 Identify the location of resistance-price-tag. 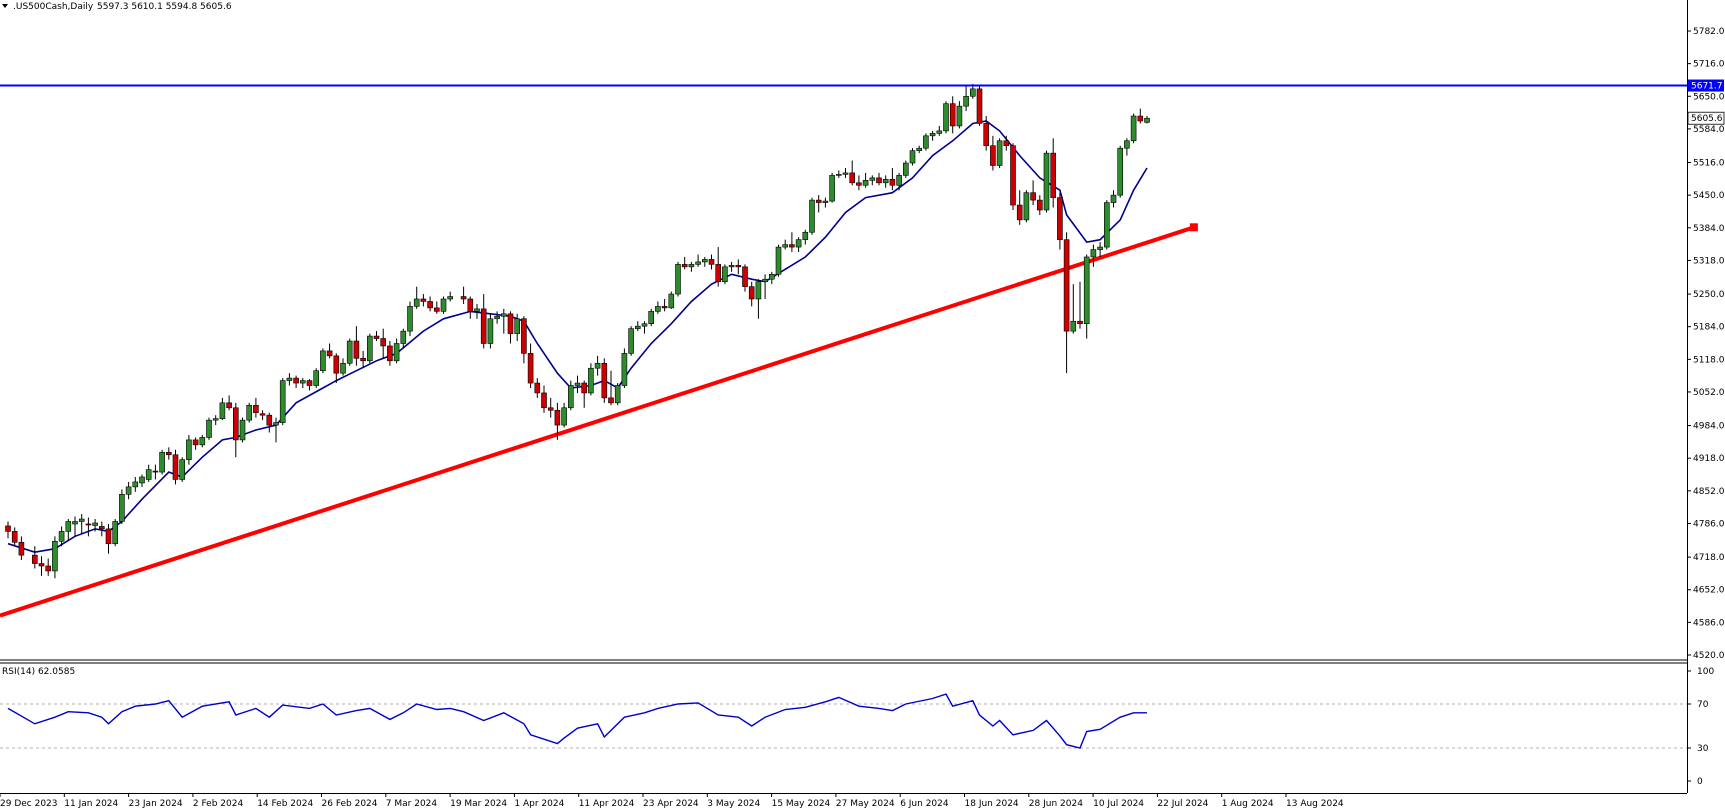
(1706, 85).